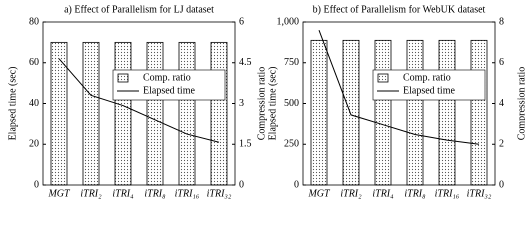  What do you see at coordinates (34, 21) in the screenshot?
I see `y-tick-label: 80` at bounding box center [34, 21].